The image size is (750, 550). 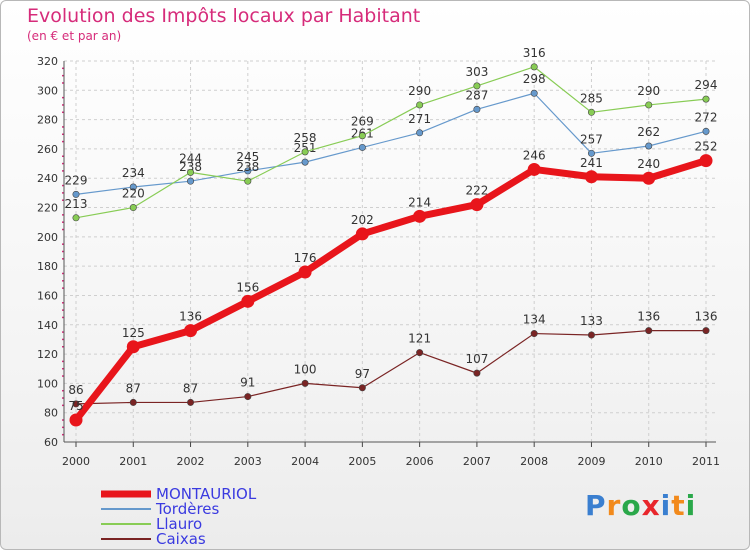 What do you see at coordinates (596, 505) in the screenshot?
I see `logo-letter: P` at bounding box center [596, 505].